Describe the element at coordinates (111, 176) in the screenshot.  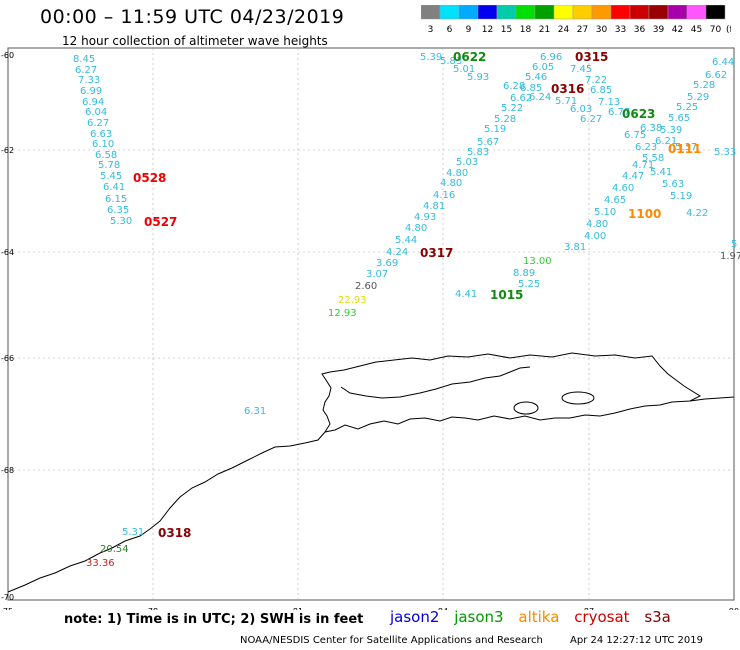
I see `swh-value: 5.45` at that location.